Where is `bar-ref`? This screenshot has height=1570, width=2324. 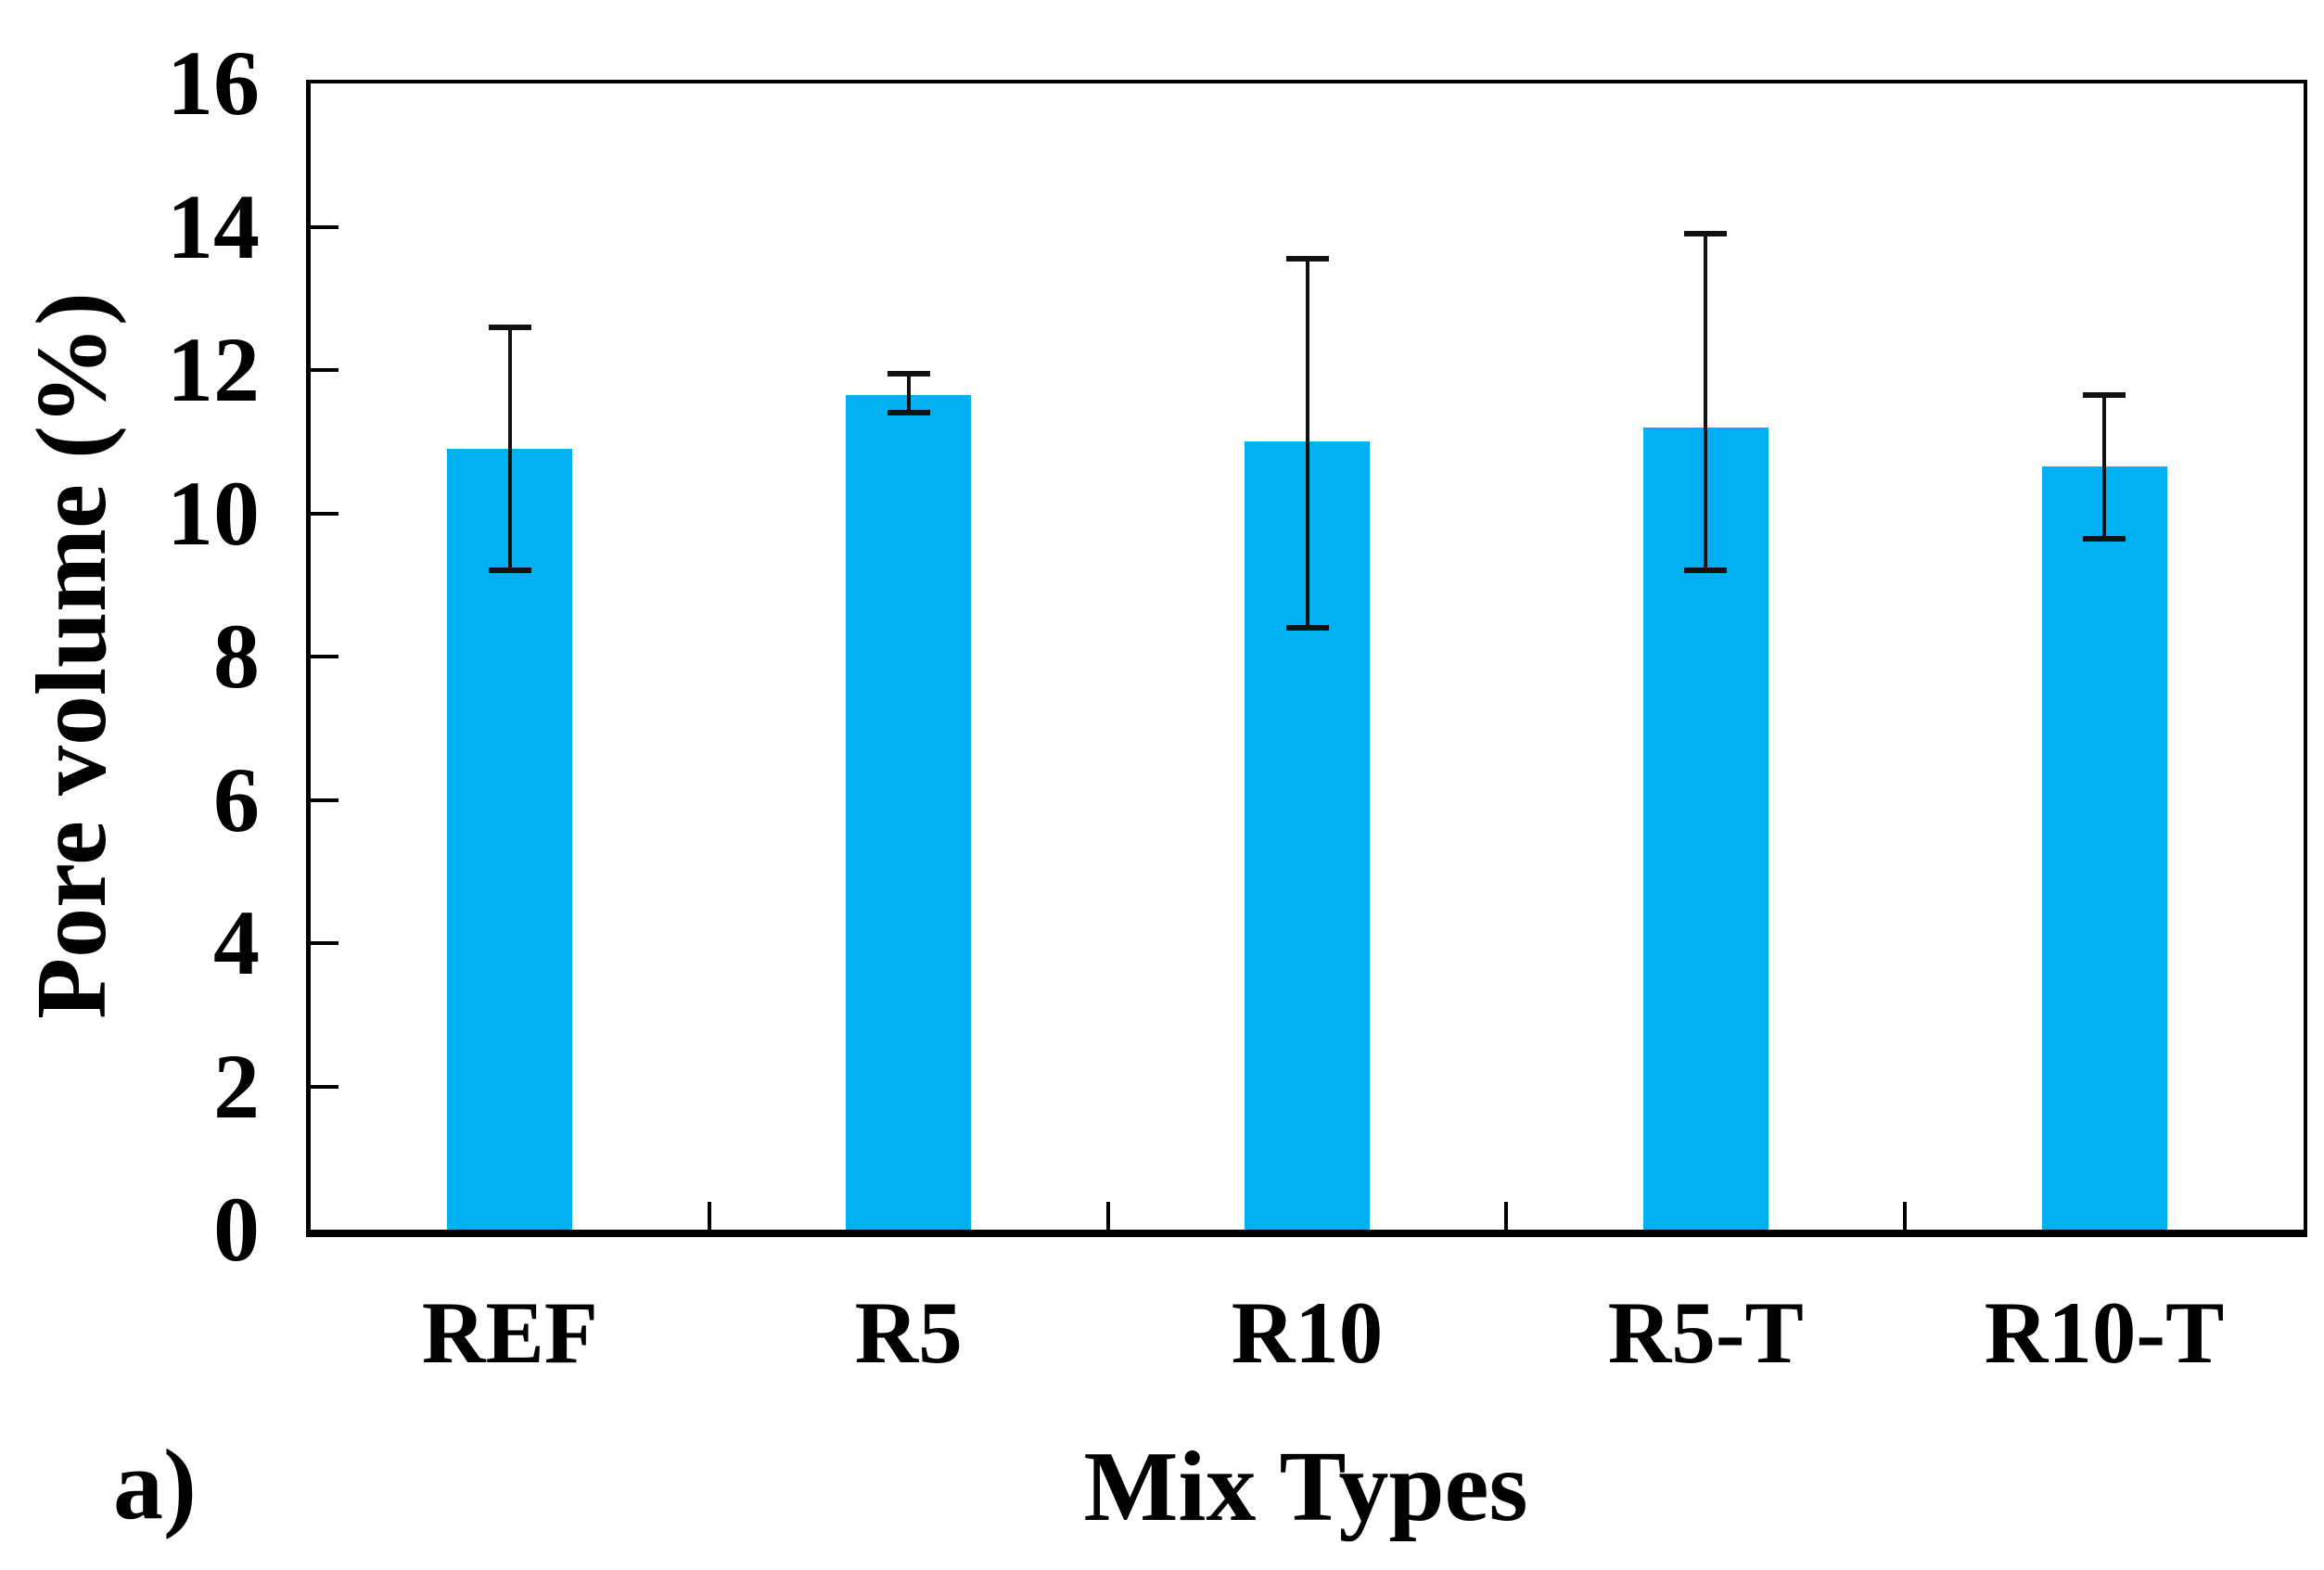 bar-ref is located at coordinates (510, 839).